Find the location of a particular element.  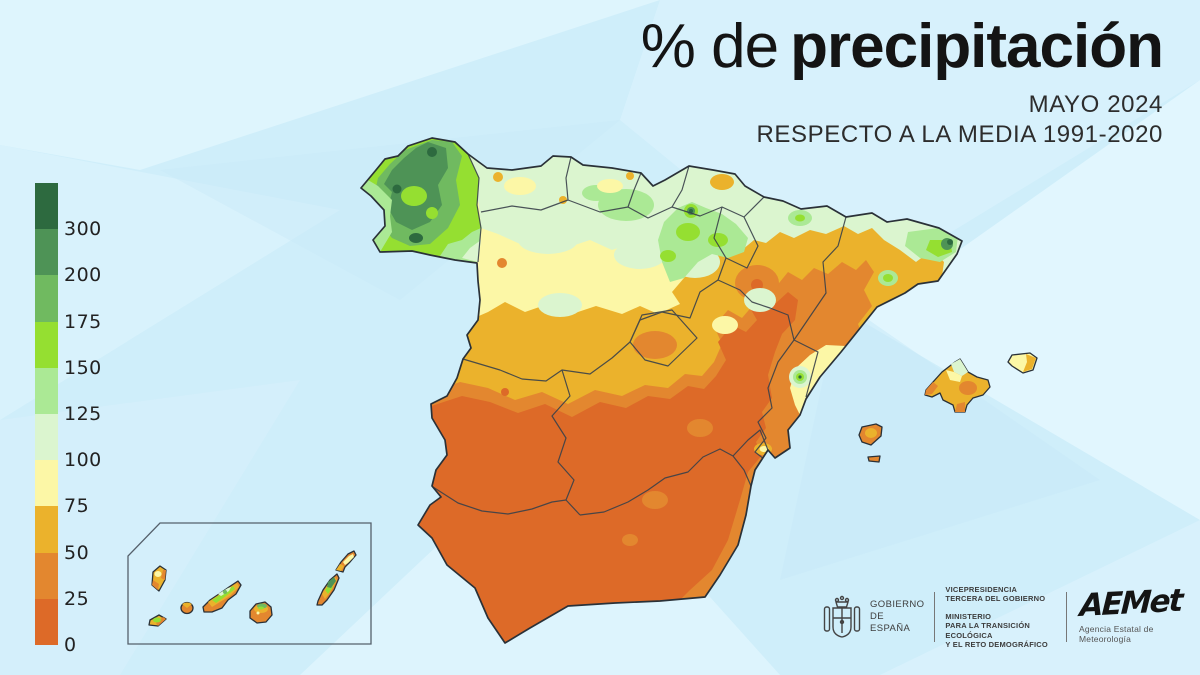

subtitle-reference: RESPECTO A LA MEDIA 1991-2020 is located at coordinates (959, 134).